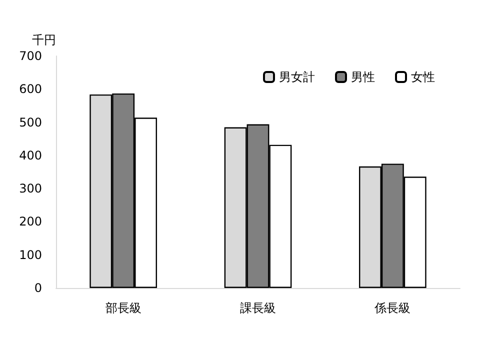 The width and height of the screenshot is (483, 338). I want to click on legend-label: 女性, so click(423, 77).